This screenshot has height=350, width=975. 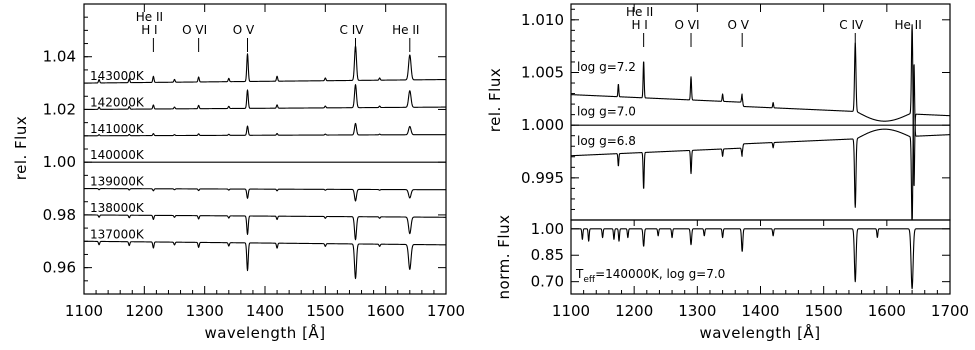 I want to click on left-line-marker-label-top: He II, so click(x=149, y=17).